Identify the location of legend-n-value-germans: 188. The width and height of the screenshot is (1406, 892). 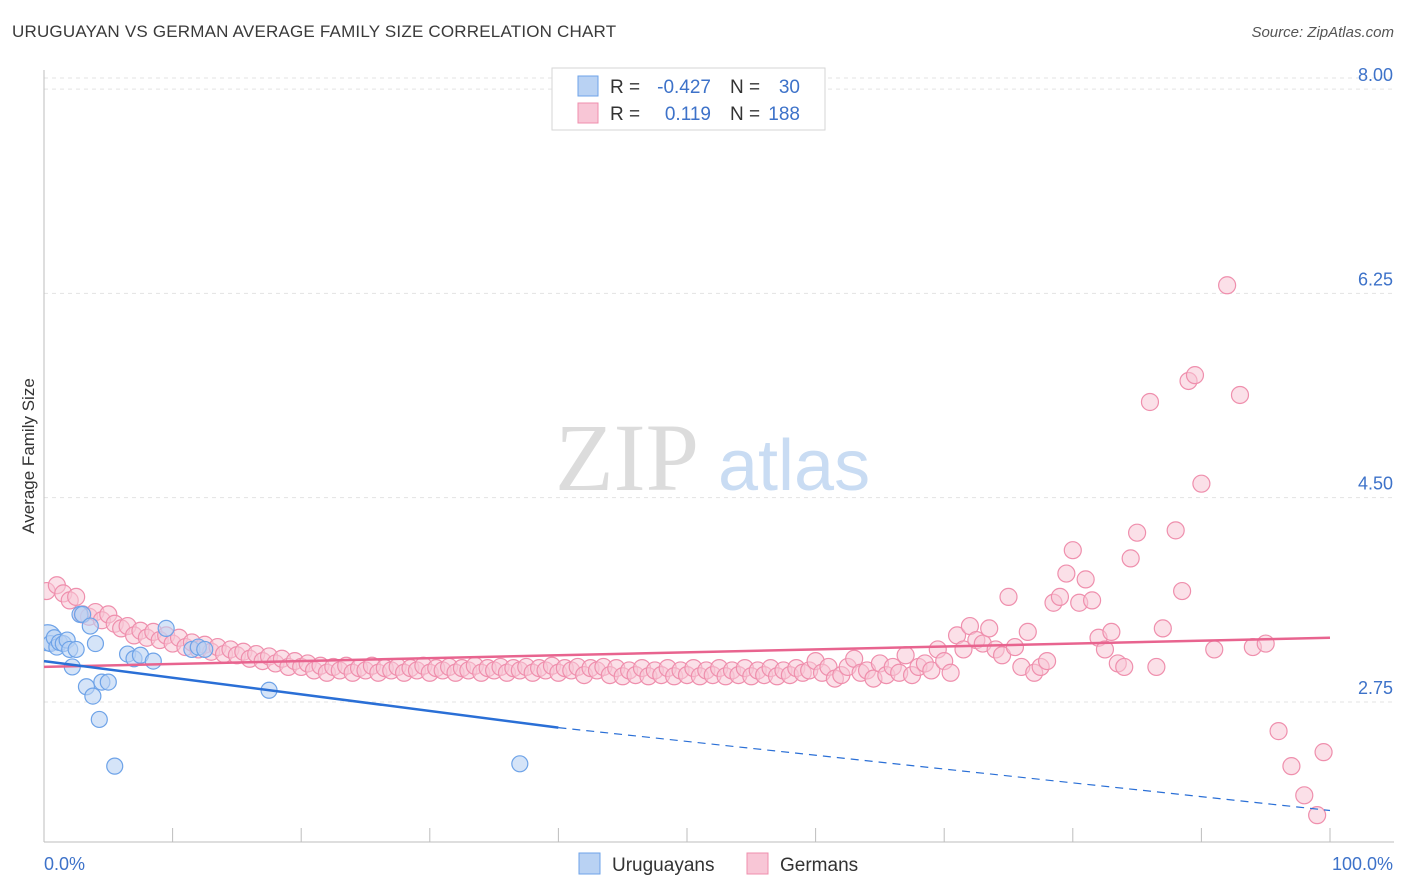
(784, 114).